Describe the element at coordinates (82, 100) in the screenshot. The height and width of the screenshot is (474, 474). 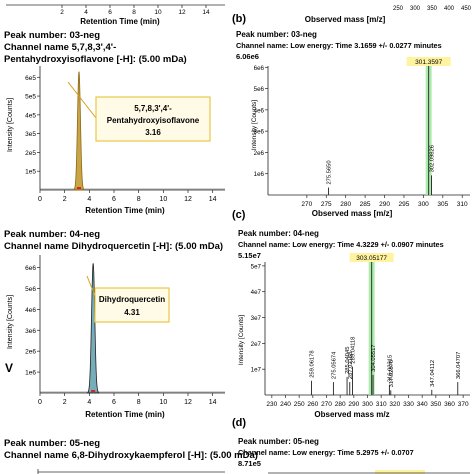
I see `panel-a-callout-leader` at that location.